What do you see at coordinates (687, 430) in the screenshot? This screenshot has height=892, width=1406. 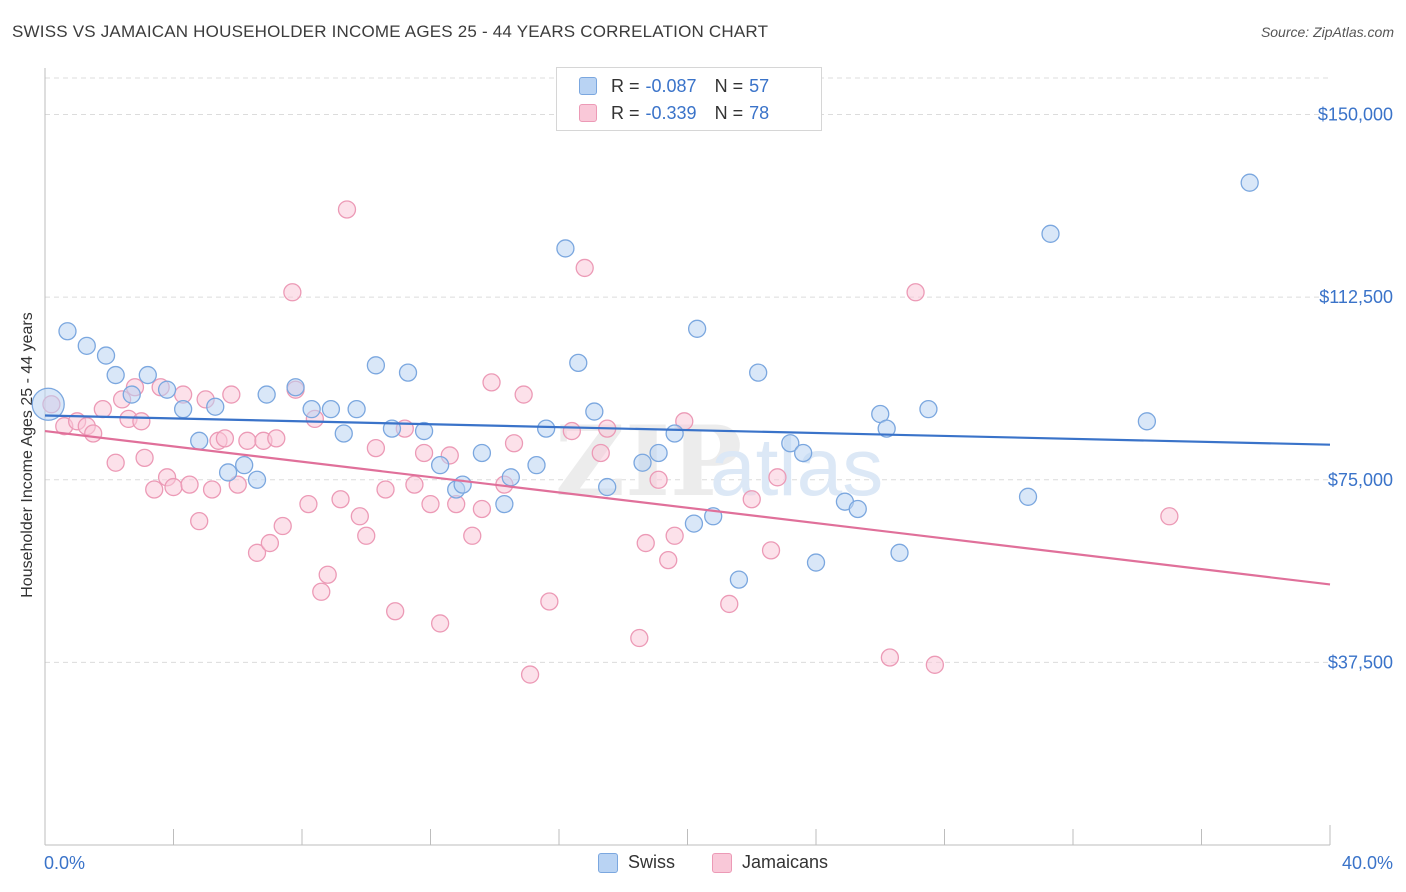 I see `swiss-trend-line` at bounding box center [687, 430].